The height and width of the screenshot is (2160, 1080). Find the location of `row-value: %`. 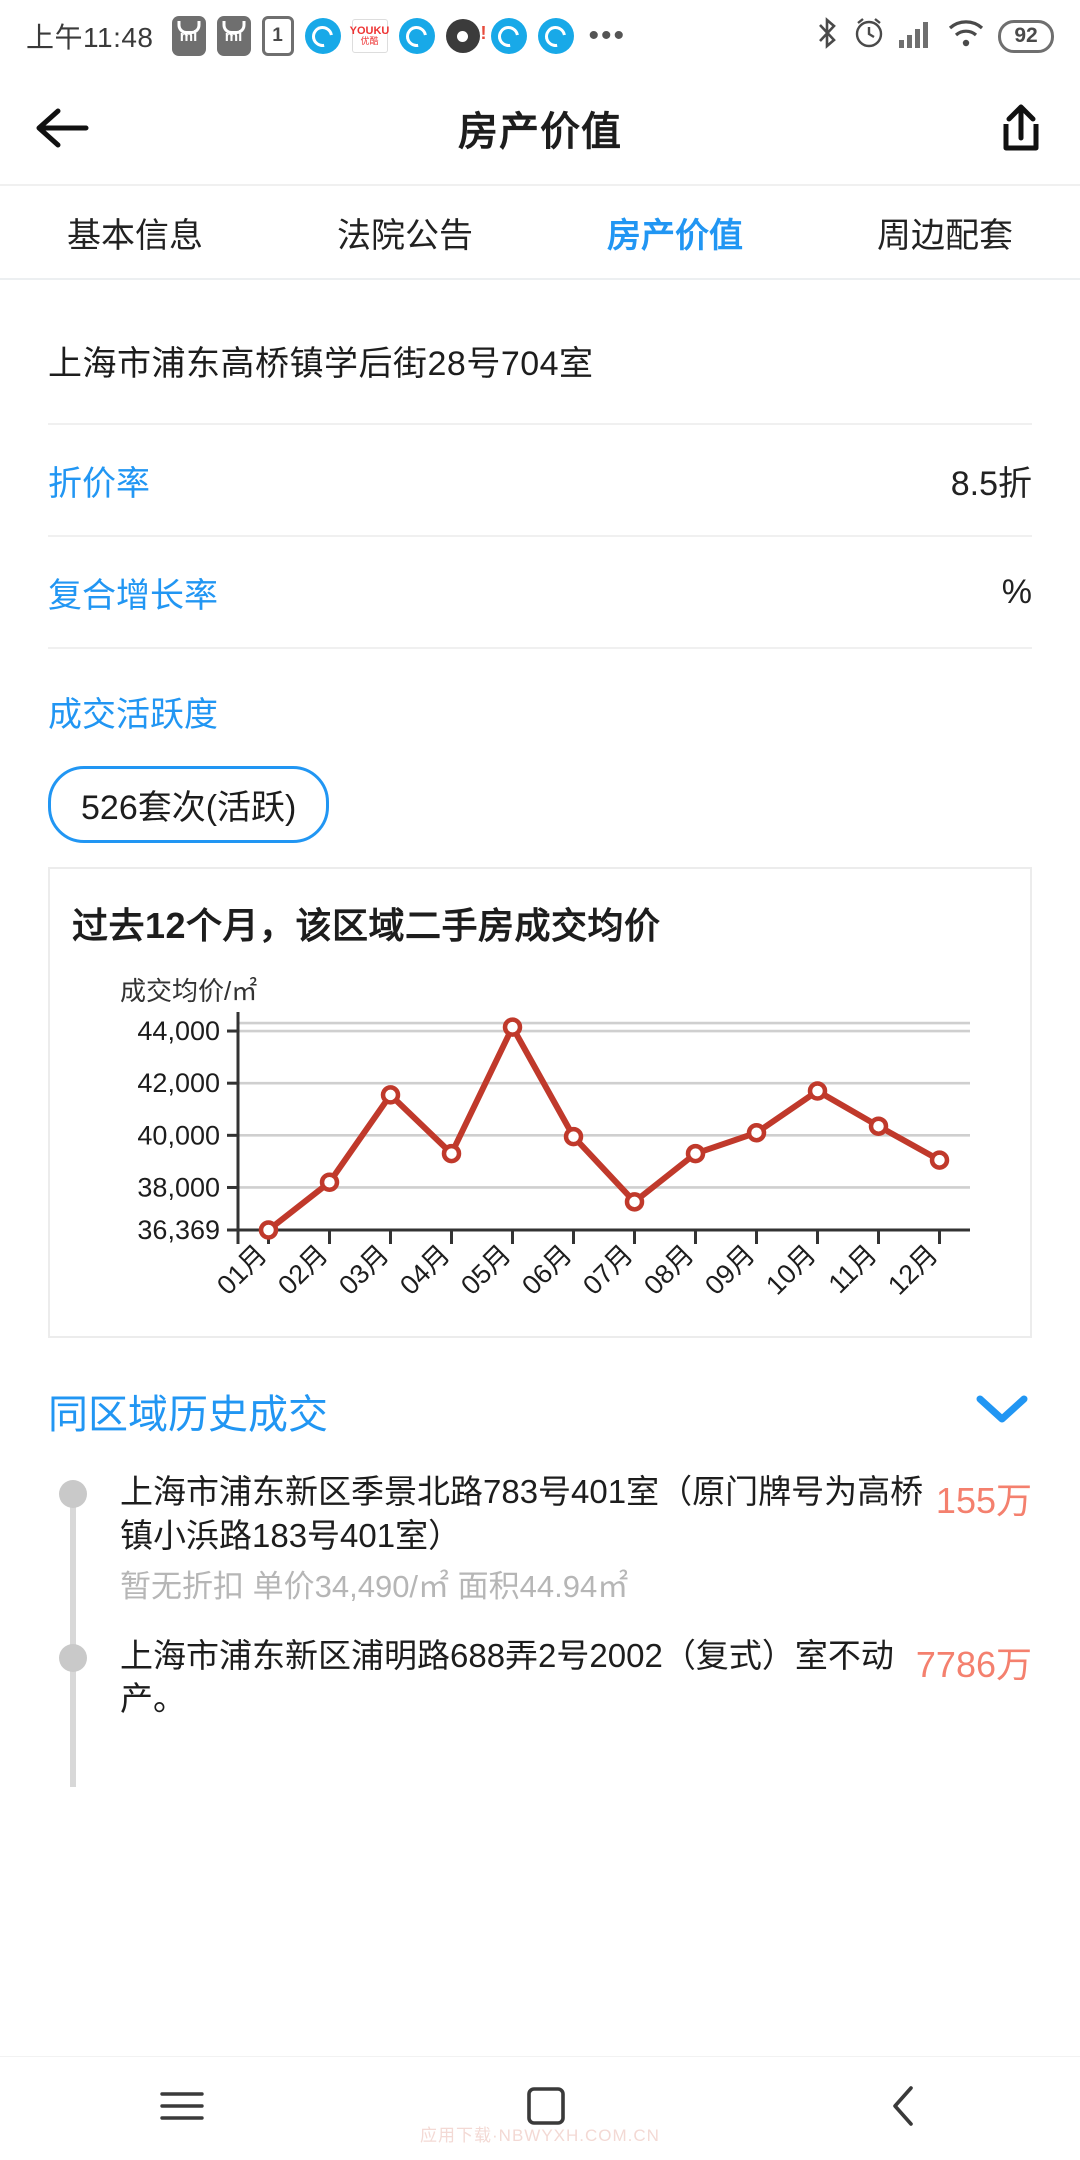

row-value: % is located at coordinates (1016, 591).